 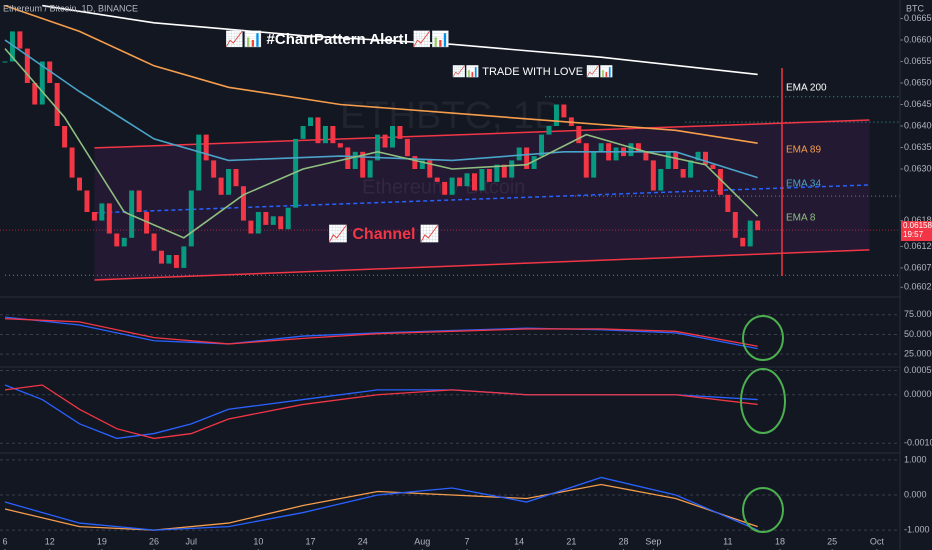 What do you see at coordinates (918, 354) in the screenshot?
I see `y-tick-label: 25.00000` at bounding box center [918, 354].